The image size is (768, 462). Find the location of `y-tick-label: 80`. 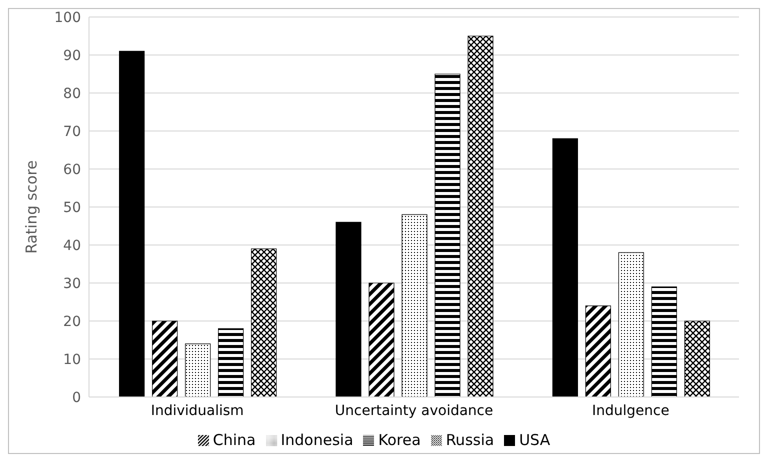

y-tick-label: 80 is located at coordinates (72, 94).